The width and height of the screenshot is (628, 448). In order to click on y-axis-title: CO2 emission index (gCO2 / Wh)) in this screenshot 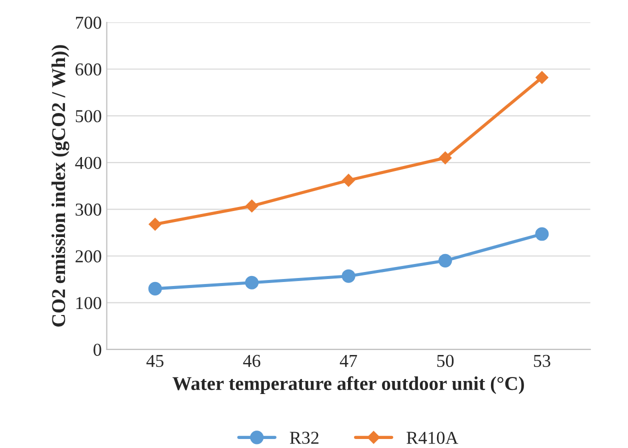, I will do `click(60, 186)`.